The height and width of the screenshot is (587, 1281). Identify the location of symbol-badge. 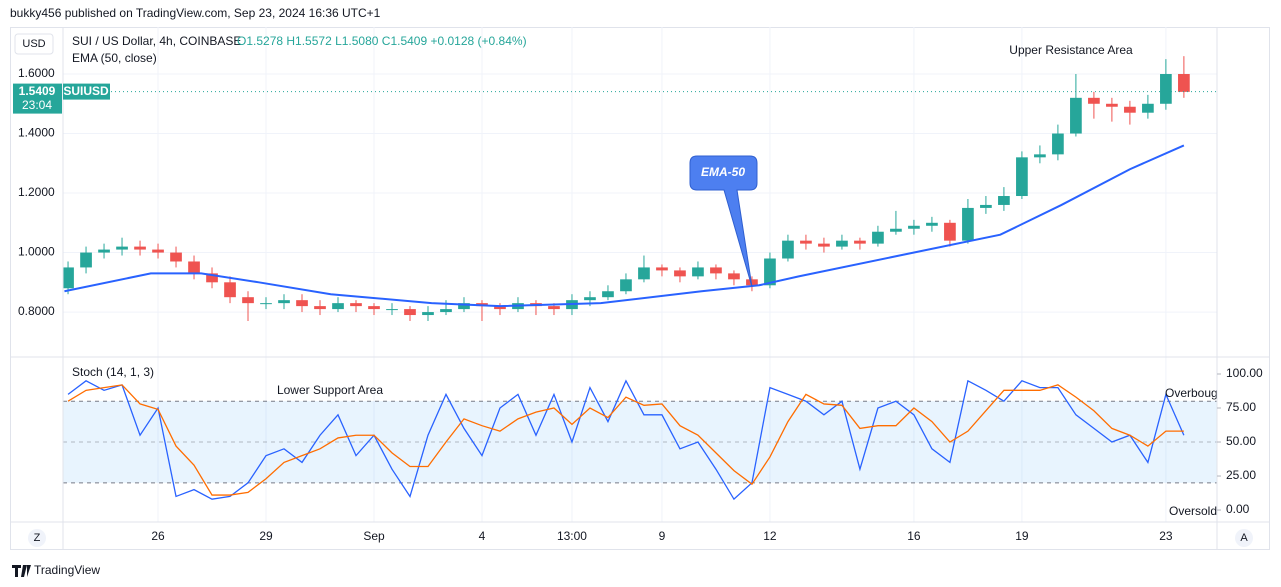
(86, 91).